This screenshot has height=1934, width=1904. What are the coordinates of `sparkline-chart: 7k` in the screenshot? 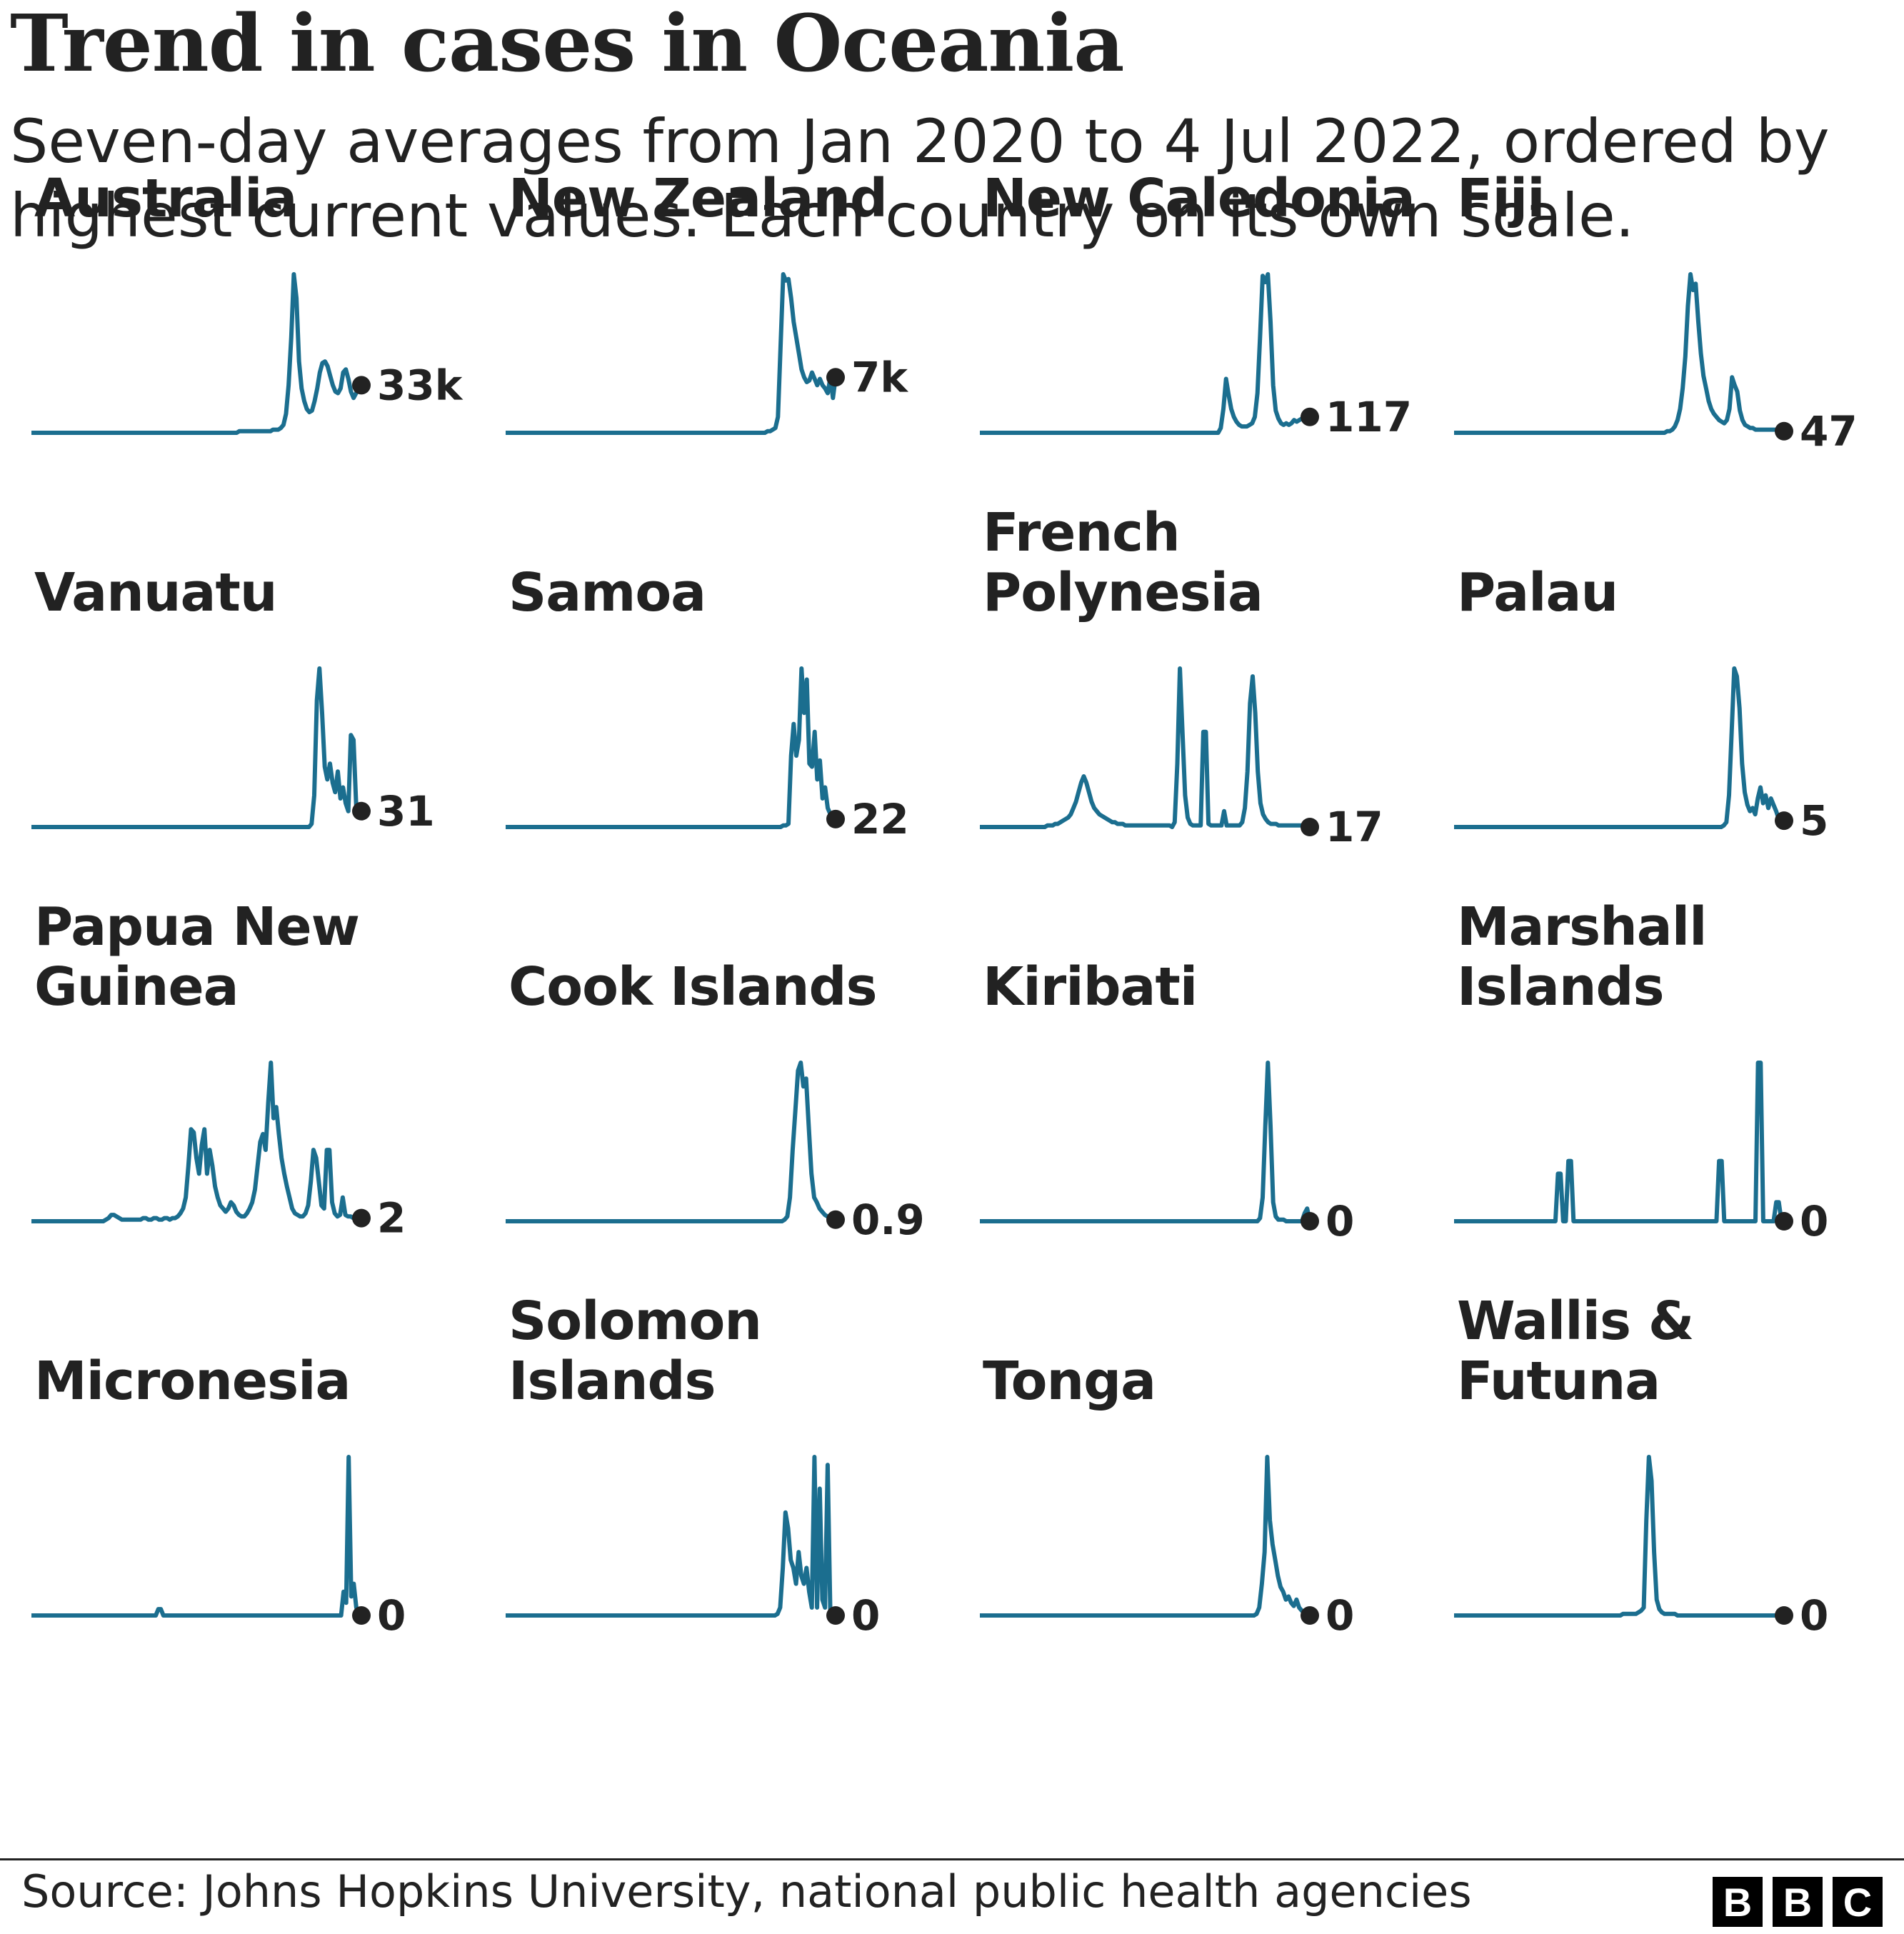 It's located at (707, 353).